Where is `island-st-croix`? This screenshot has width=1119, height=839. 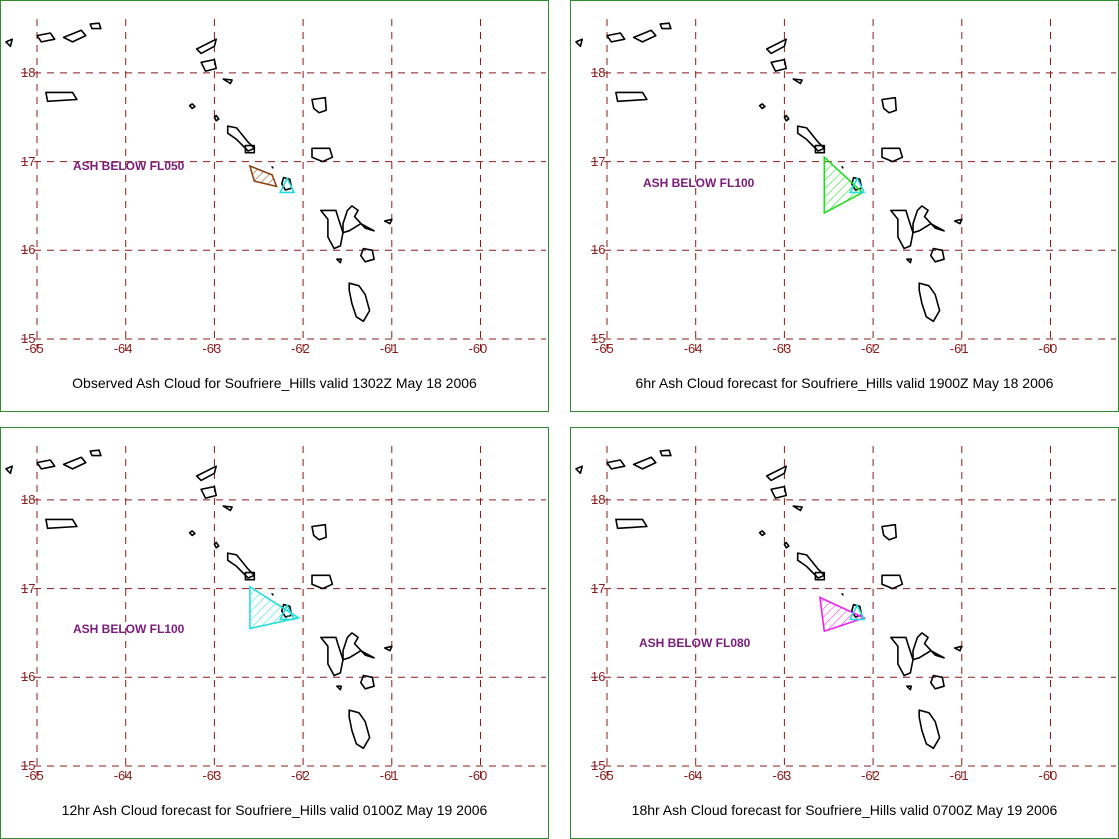
island-st-croix is located at coordinates (61, 524).